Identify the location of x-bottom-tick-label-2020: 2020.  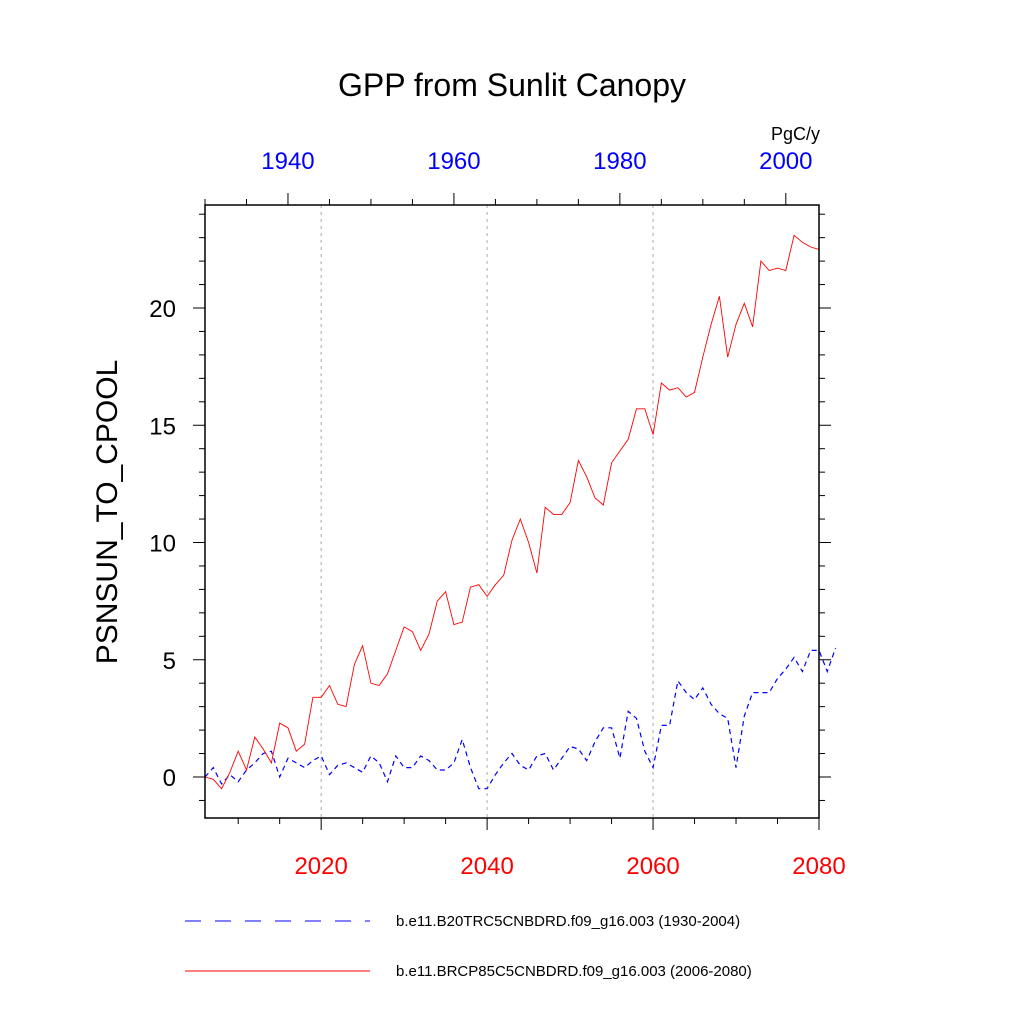
(320, 866).